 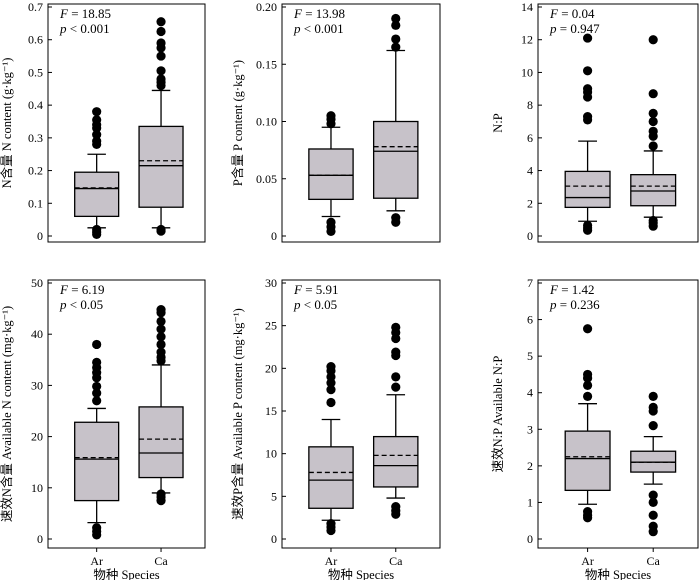 I want to click on y-tick-label: 50, so click(x=37, y=283).